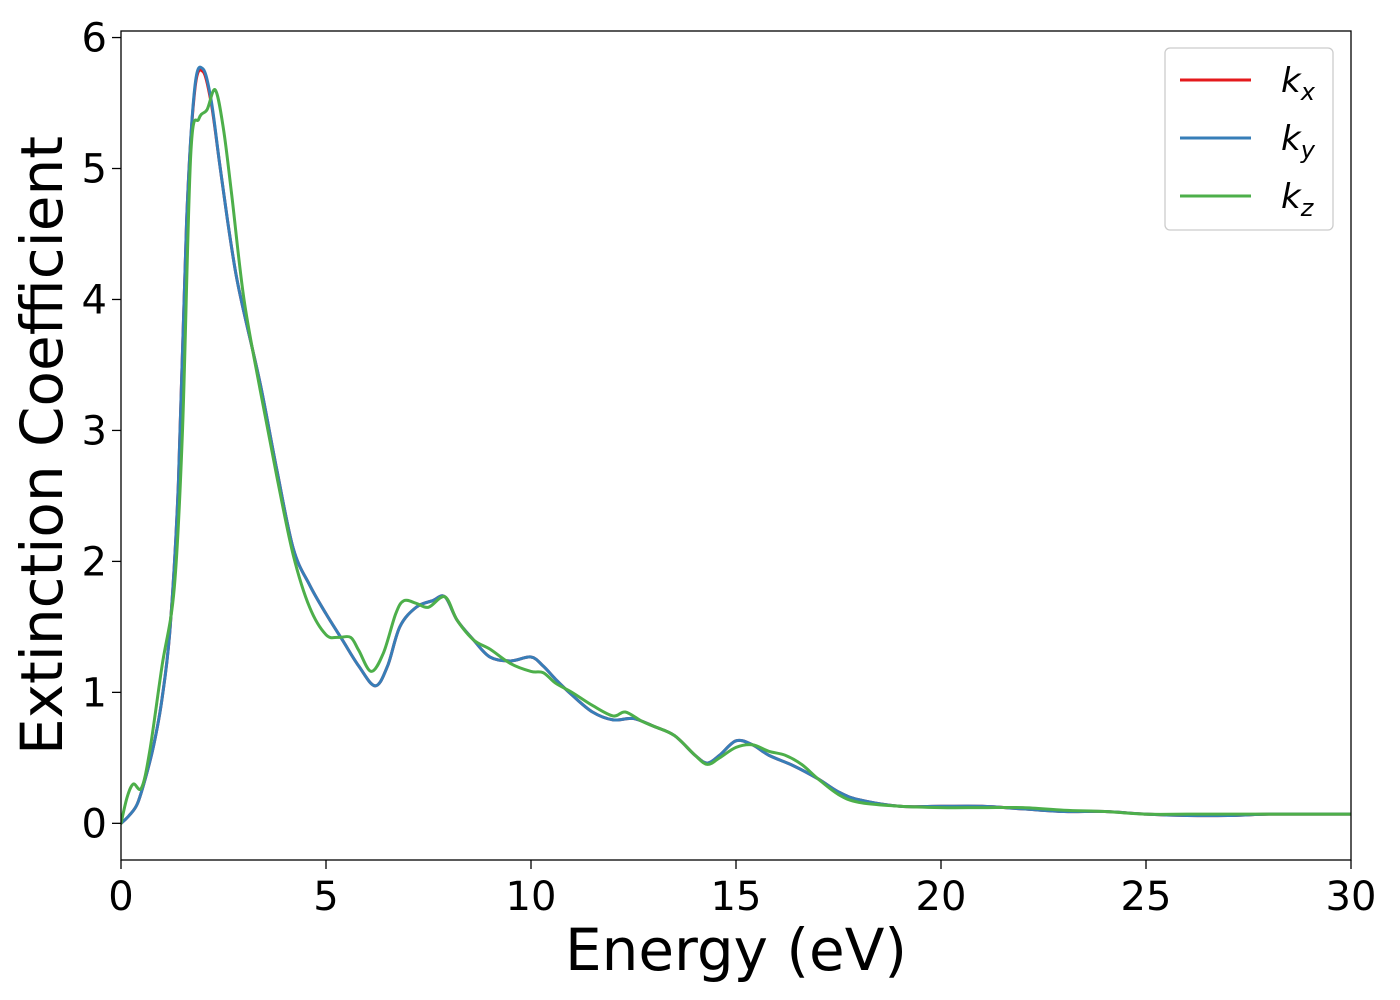 Image resolution: width=1400 pixels, height=1000 pixels. I want to click on x-tick-label: 15, so click(736, 897).